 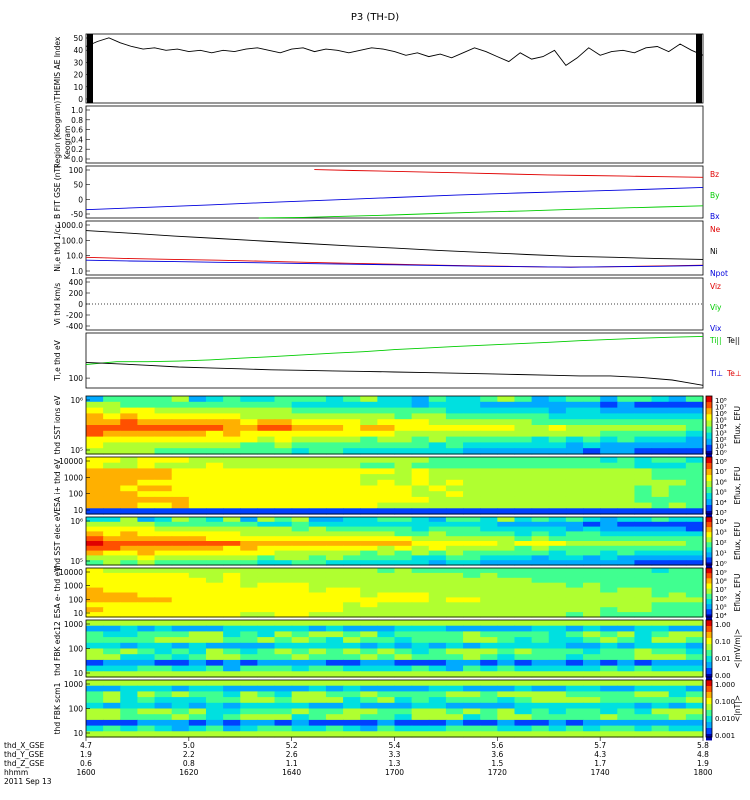 I want to click on series-line-Ne, so click(x=394, y=262).